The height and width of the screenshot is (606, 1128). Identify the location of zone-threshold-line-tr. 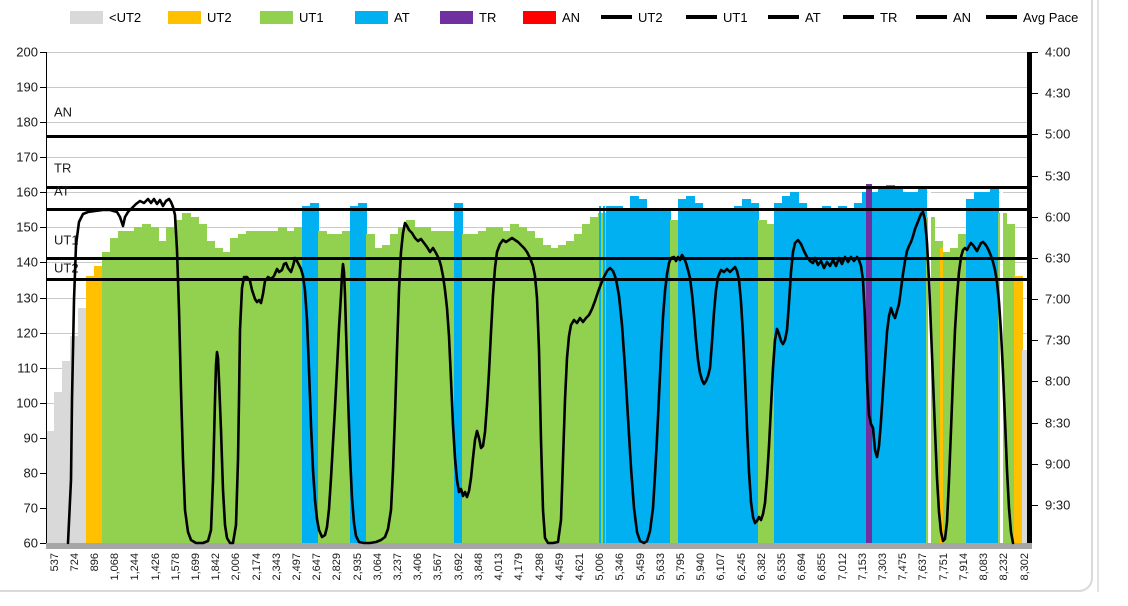
(538, 187).